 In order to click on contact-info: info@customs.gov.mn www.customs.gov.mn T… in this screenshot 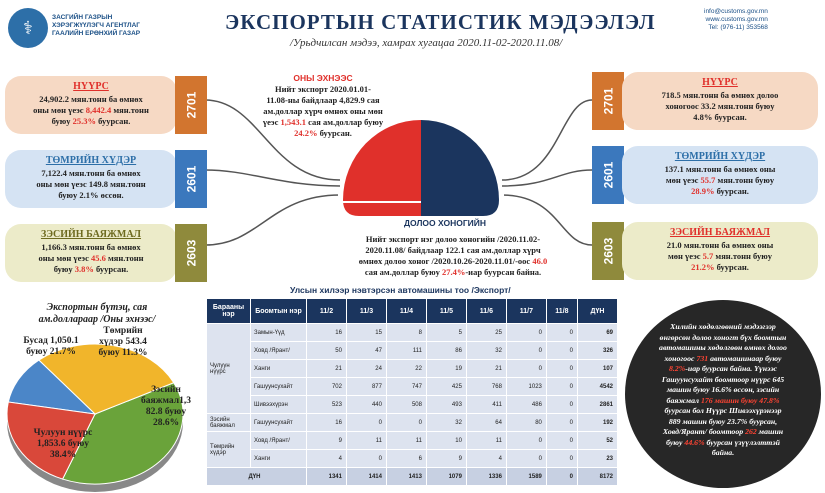, I will do `click(736, 20)`.